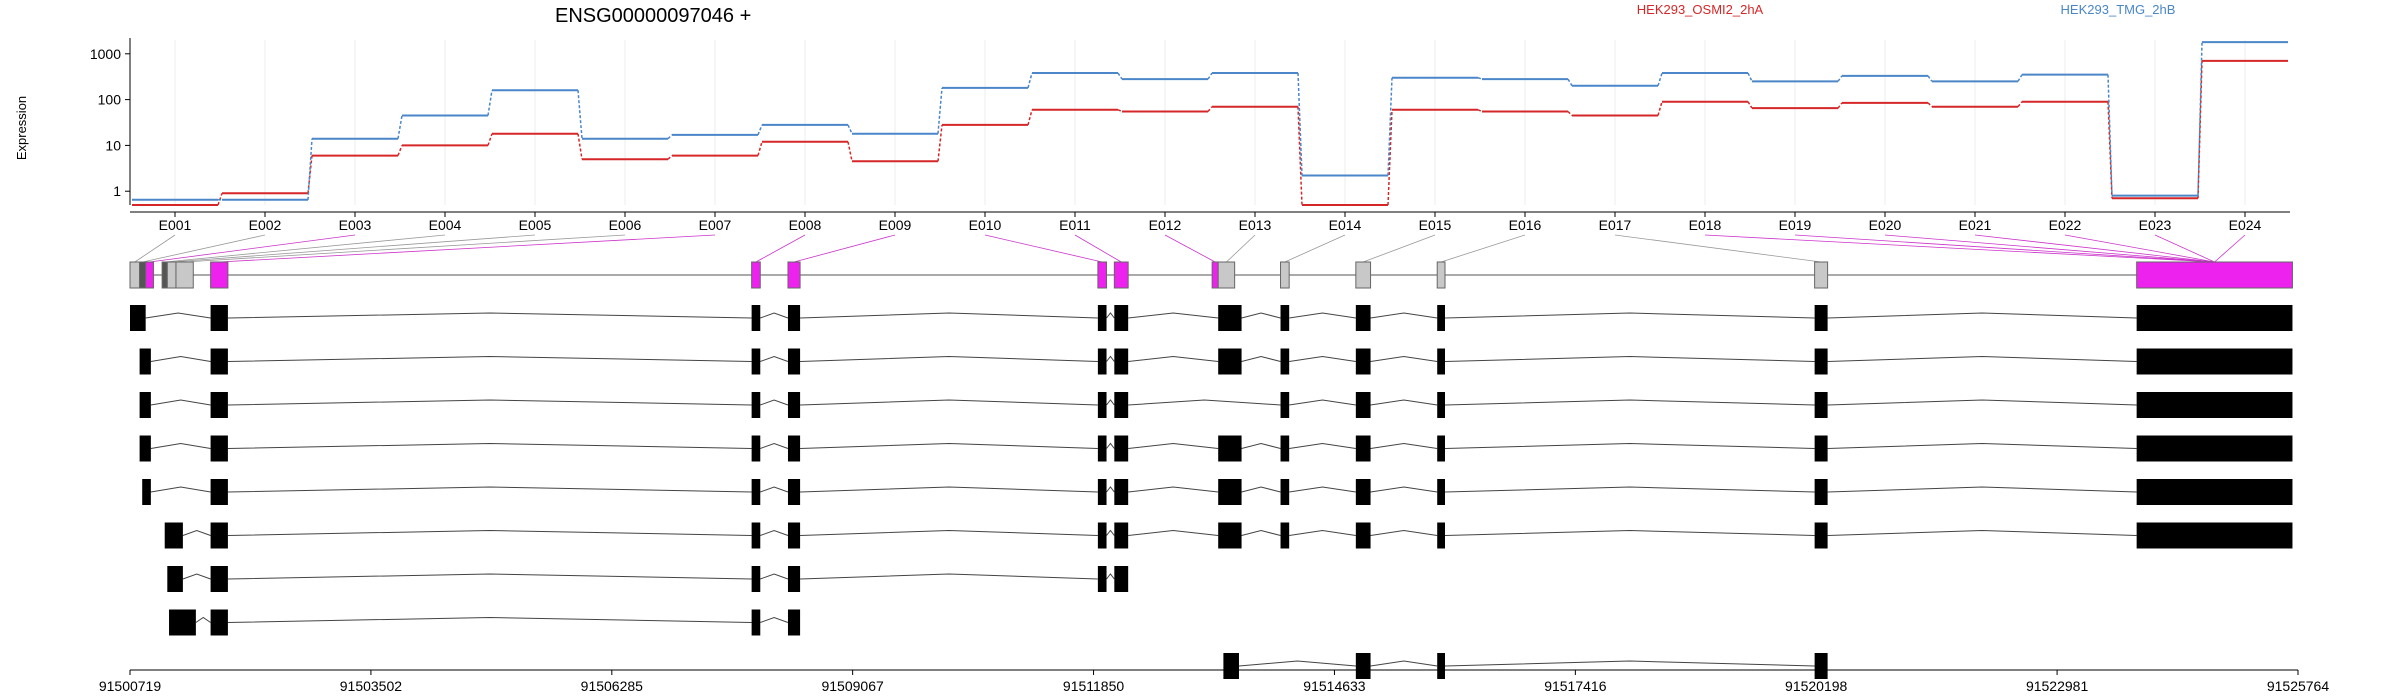 Image resolution: width=2400 pixels, height=700 pixels. What do you see at coordinates (2065, 225) in the screenshot?
I see `x-tick-label: E022` at bounding box center [2065, 225].